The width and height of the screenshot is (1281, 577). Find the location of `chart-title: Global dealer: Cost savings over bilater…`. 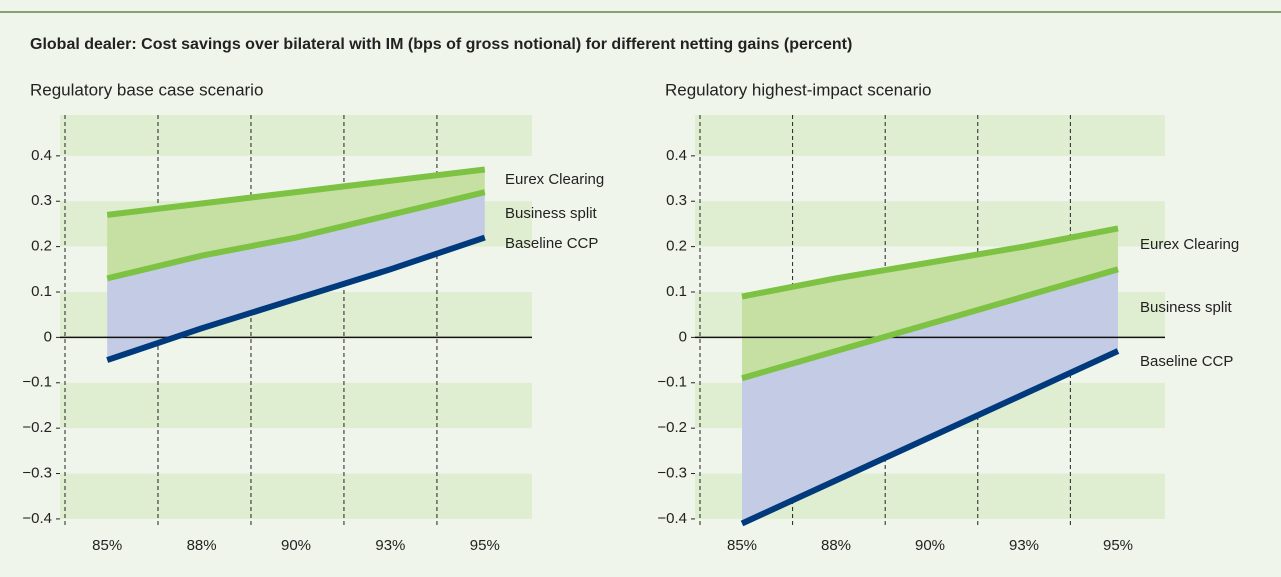

chart-title: Global dealer: Cost savings over bilater… is located at coordinates (441, 44).